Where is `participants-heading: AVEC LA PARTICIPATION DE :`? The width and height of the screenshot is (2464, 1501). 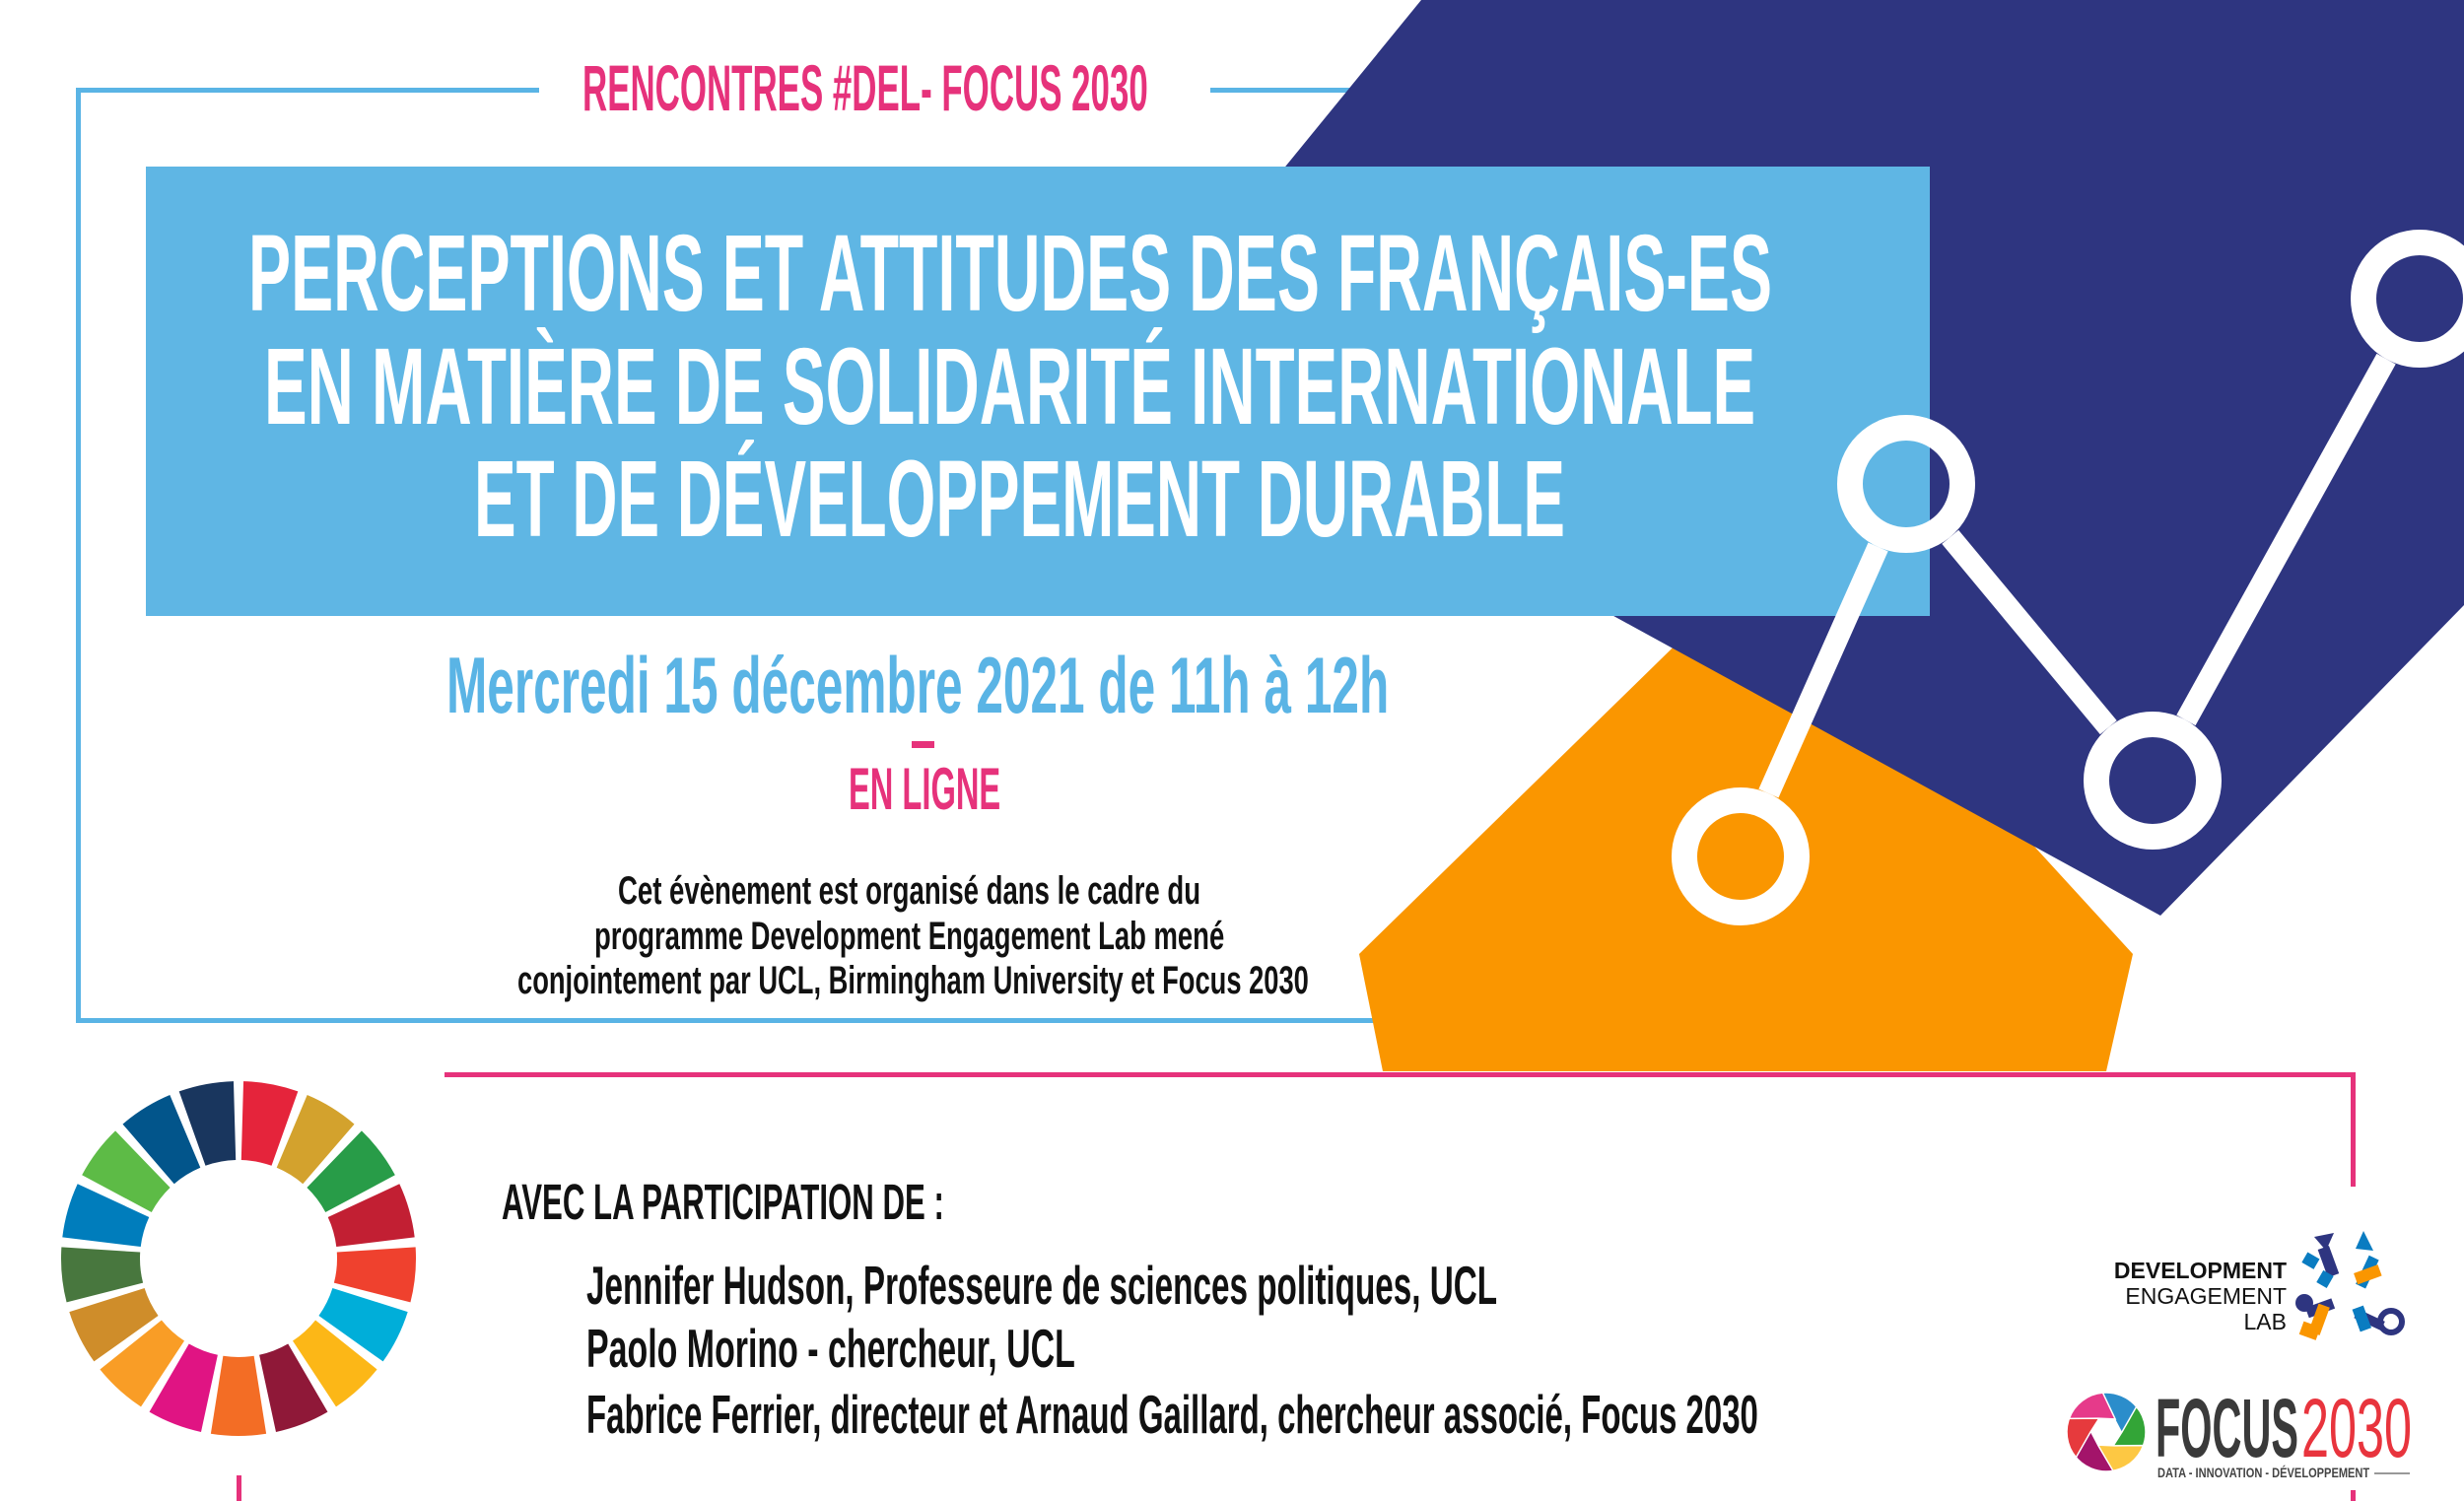 participants-heading: AVEC LA PARTICIPATION DE : is located at coordinates (723, 1202).